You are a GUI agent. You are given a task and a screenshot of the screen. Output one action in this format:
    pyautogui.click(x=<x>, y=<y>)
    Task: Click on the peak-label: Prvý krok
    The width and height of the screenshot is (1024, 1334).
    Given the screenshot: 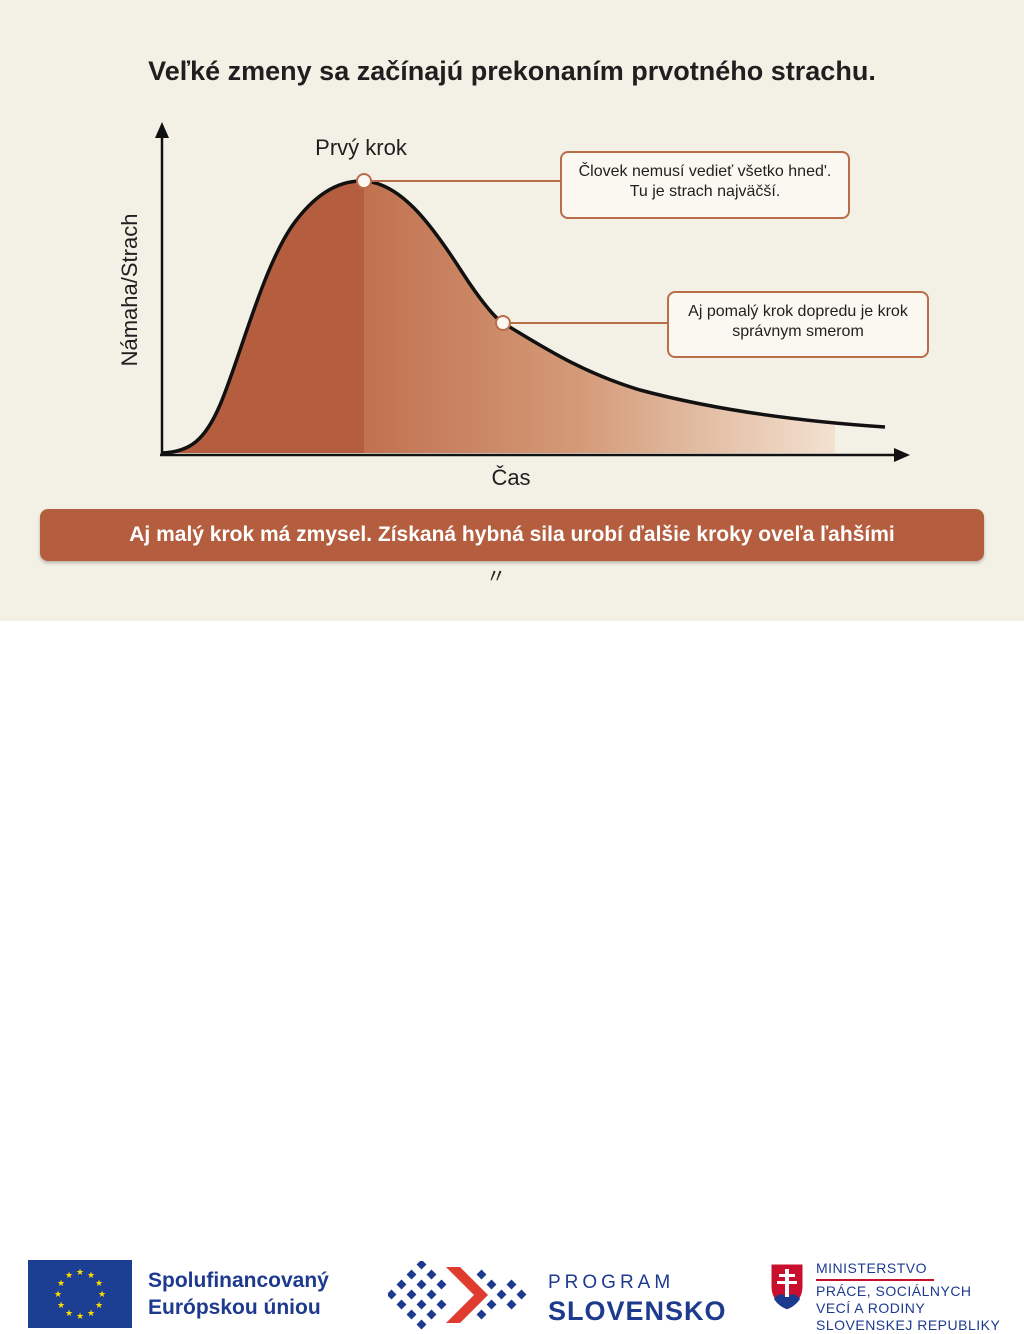 What is the action you would take?
    pyautogui.click(x=361, y=147)
    